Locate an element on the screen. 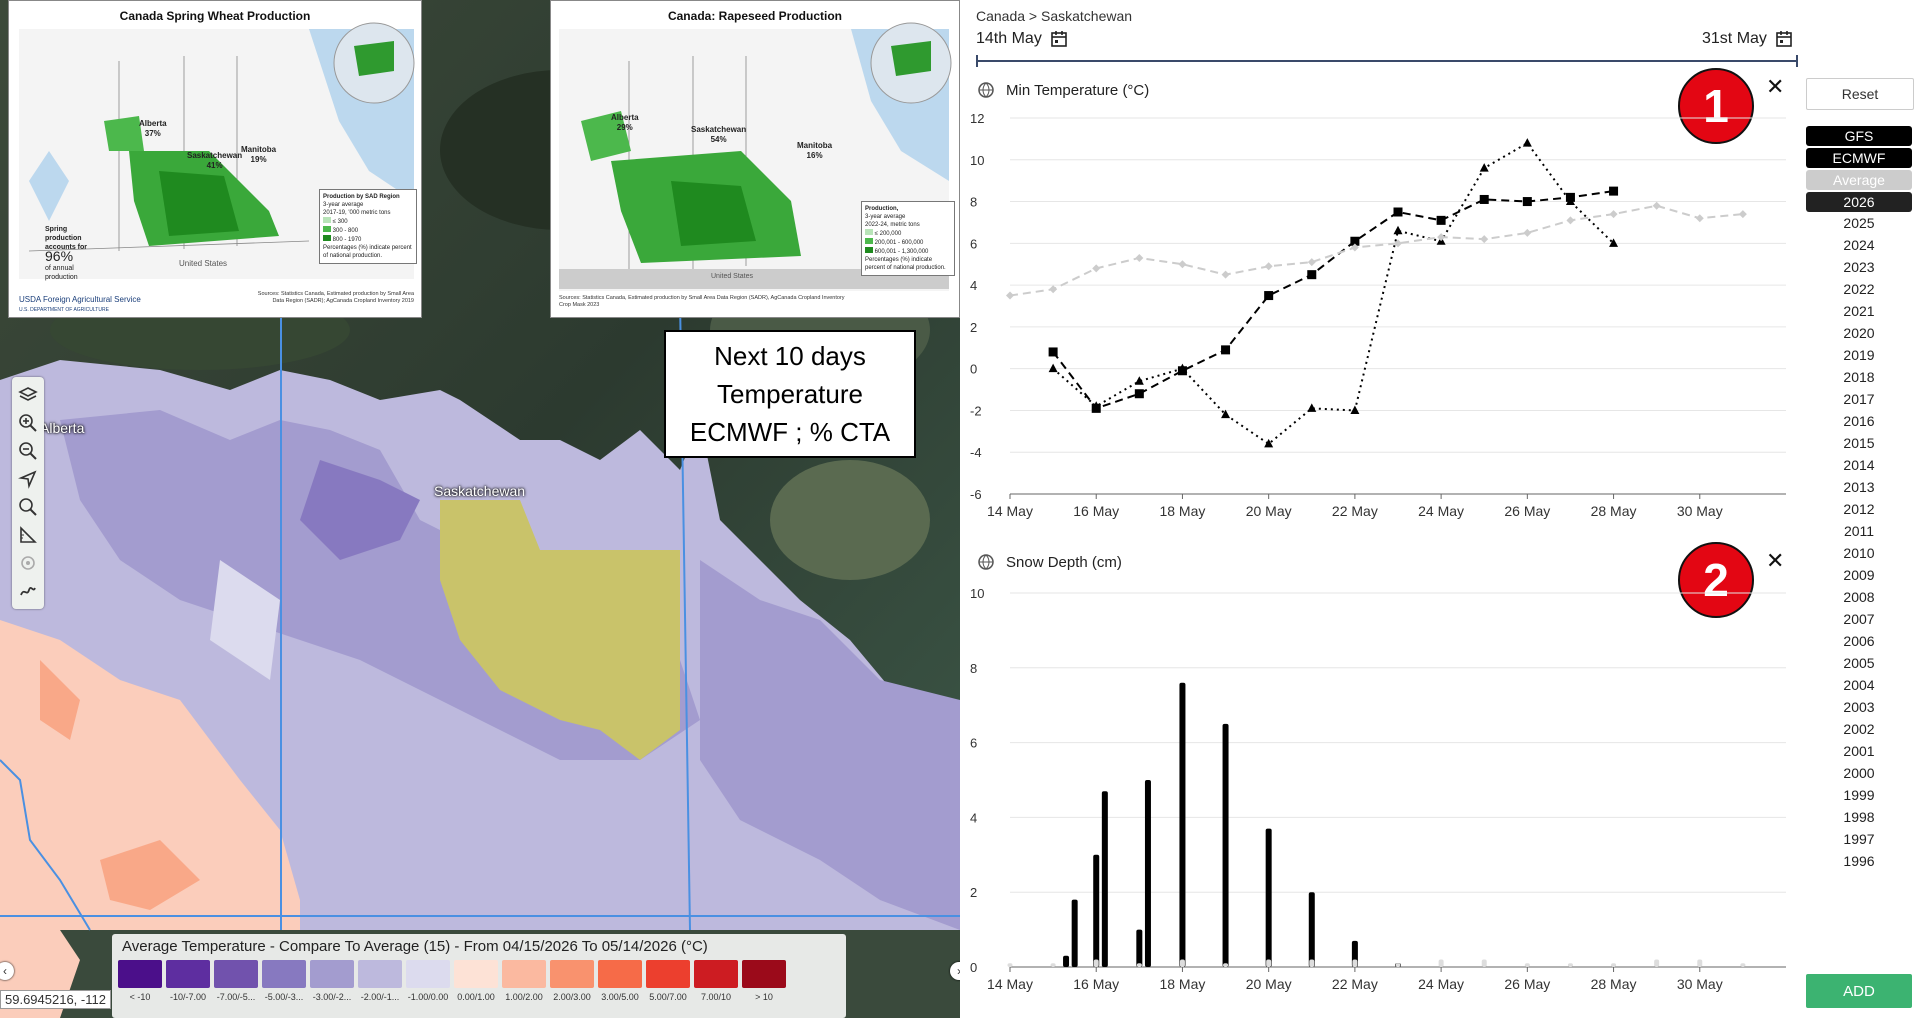 The width and height of the screenshot is (1920, 1018). legend-label: 1.00/2.00 is located at coordinates (524, 997).